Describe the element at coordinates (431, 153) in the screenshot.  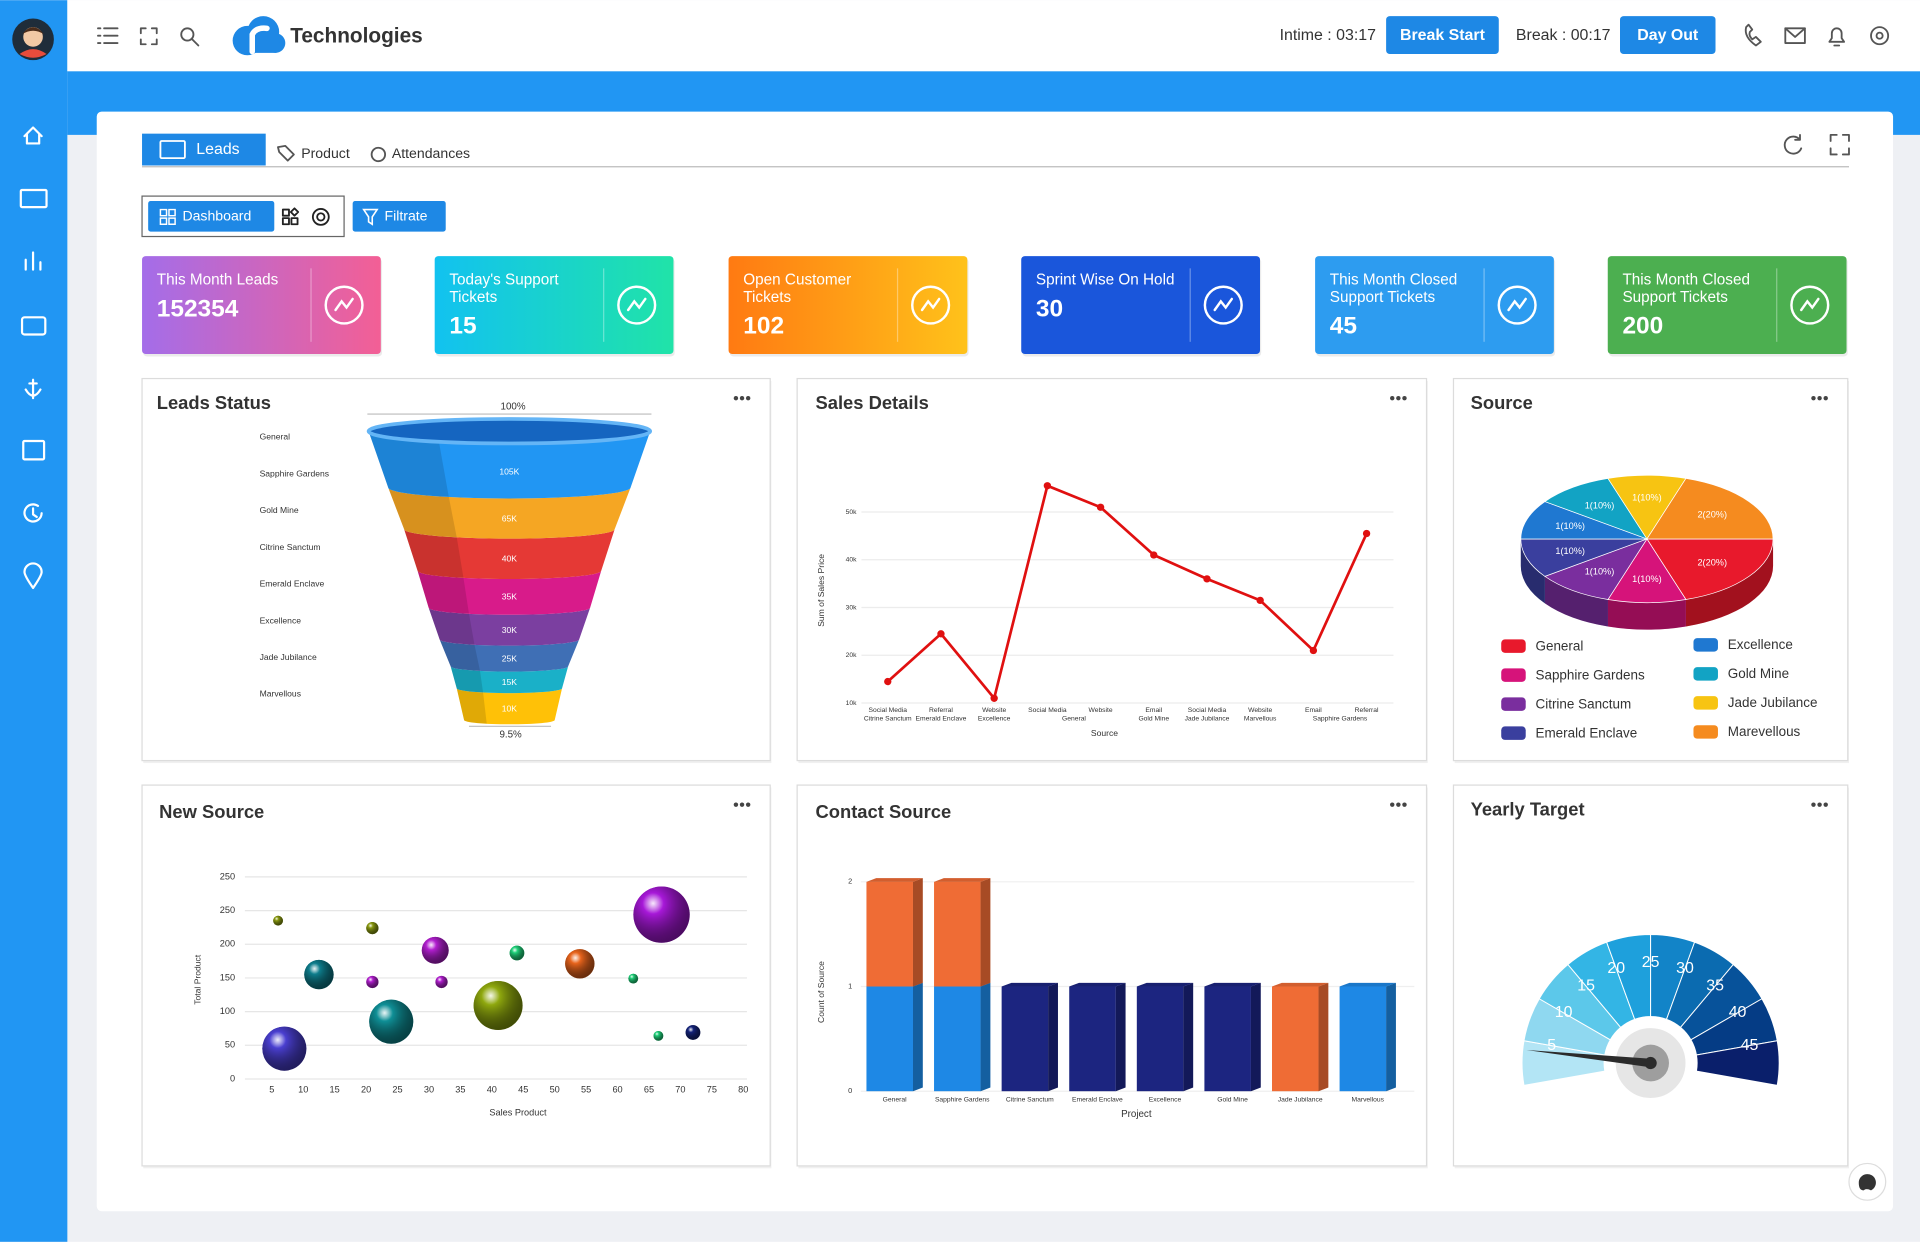
I see `tab-label: Attendances` at that location.